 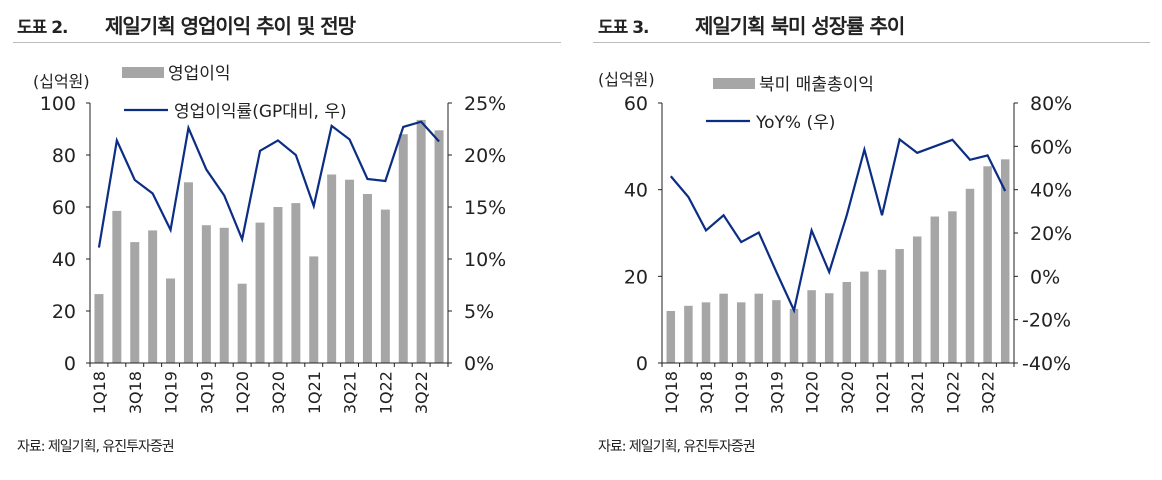 What do you see at coordinates (42, 28) in the screenshot?
I see `figure-number-left: 도표 2.` at bounding box center [42, 28].